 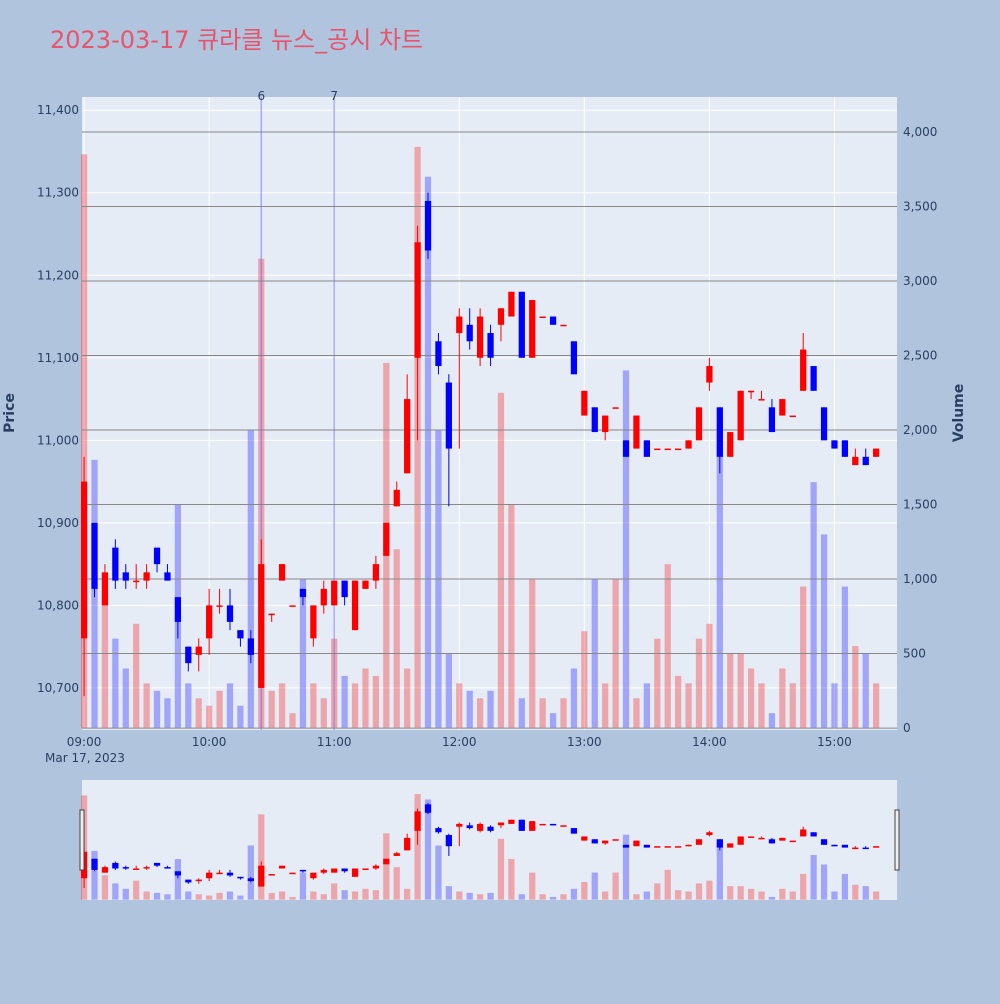 I want to click on y-tick-label: 11,000, so click(x=58, y=440).